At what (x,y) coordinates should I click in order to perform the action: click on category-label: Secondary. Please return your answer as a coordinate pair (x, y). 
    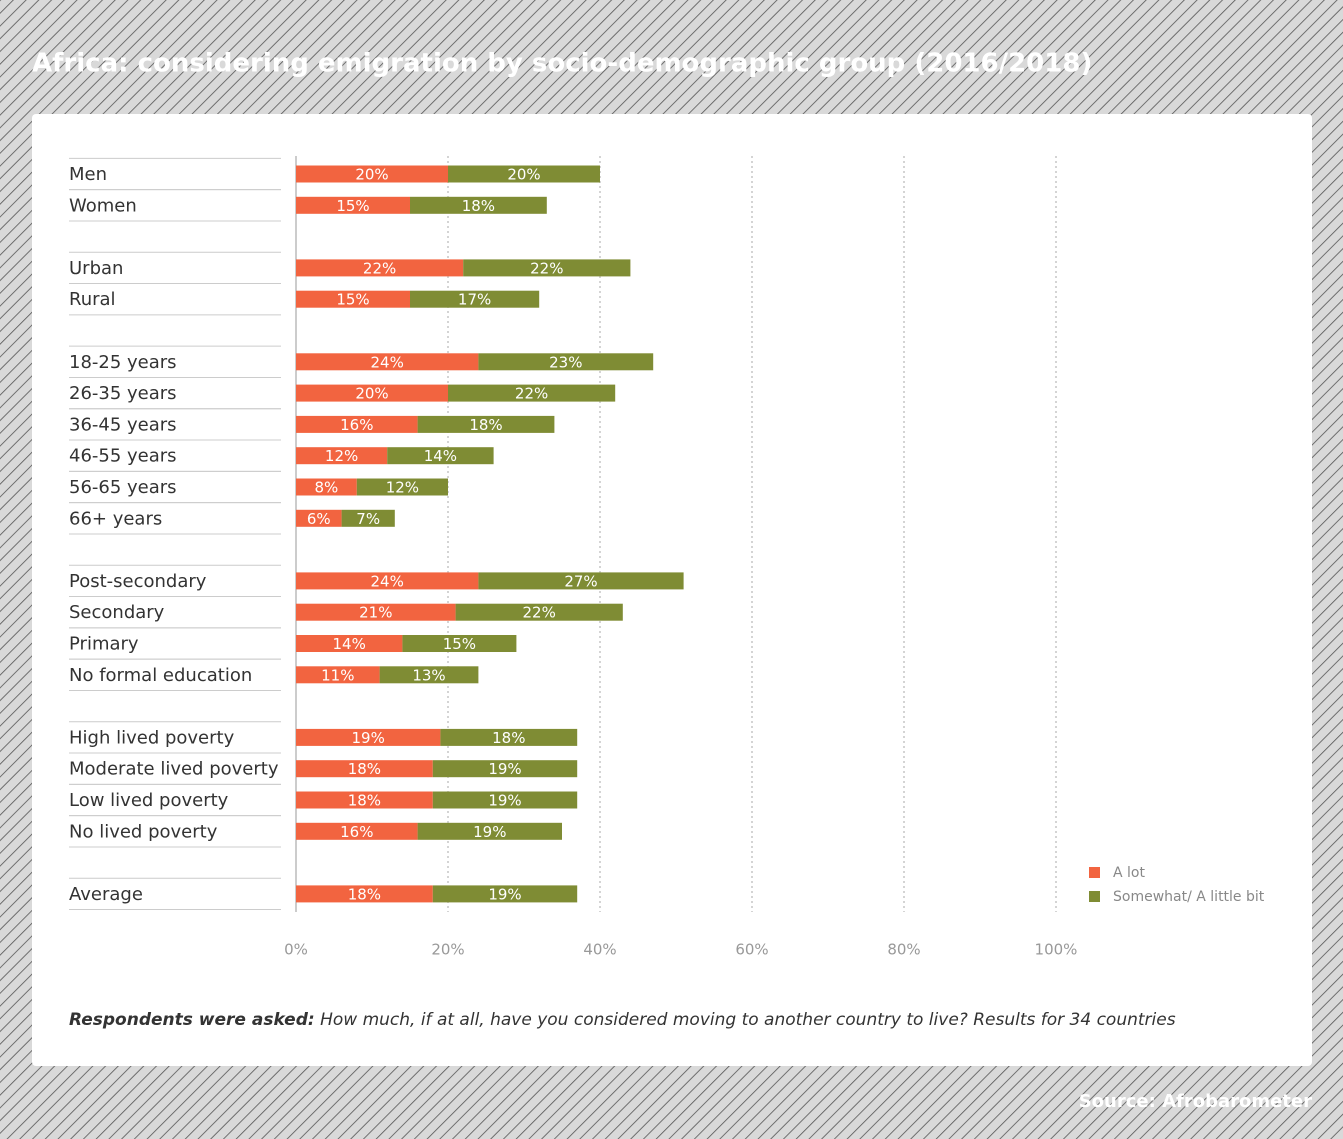
    Looking at the image, I should click on (117, 612).